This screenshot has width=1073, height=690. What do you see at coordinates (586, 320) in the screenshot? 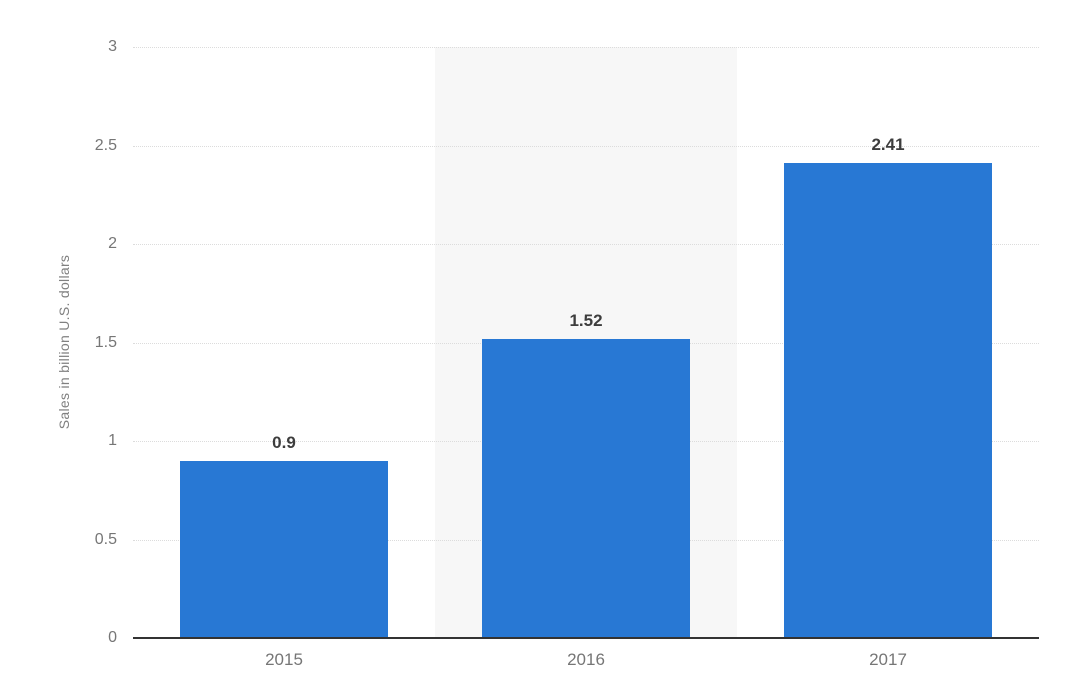
I see `bar-value-label-2016: 1.52` at bounding box center [586, 320].